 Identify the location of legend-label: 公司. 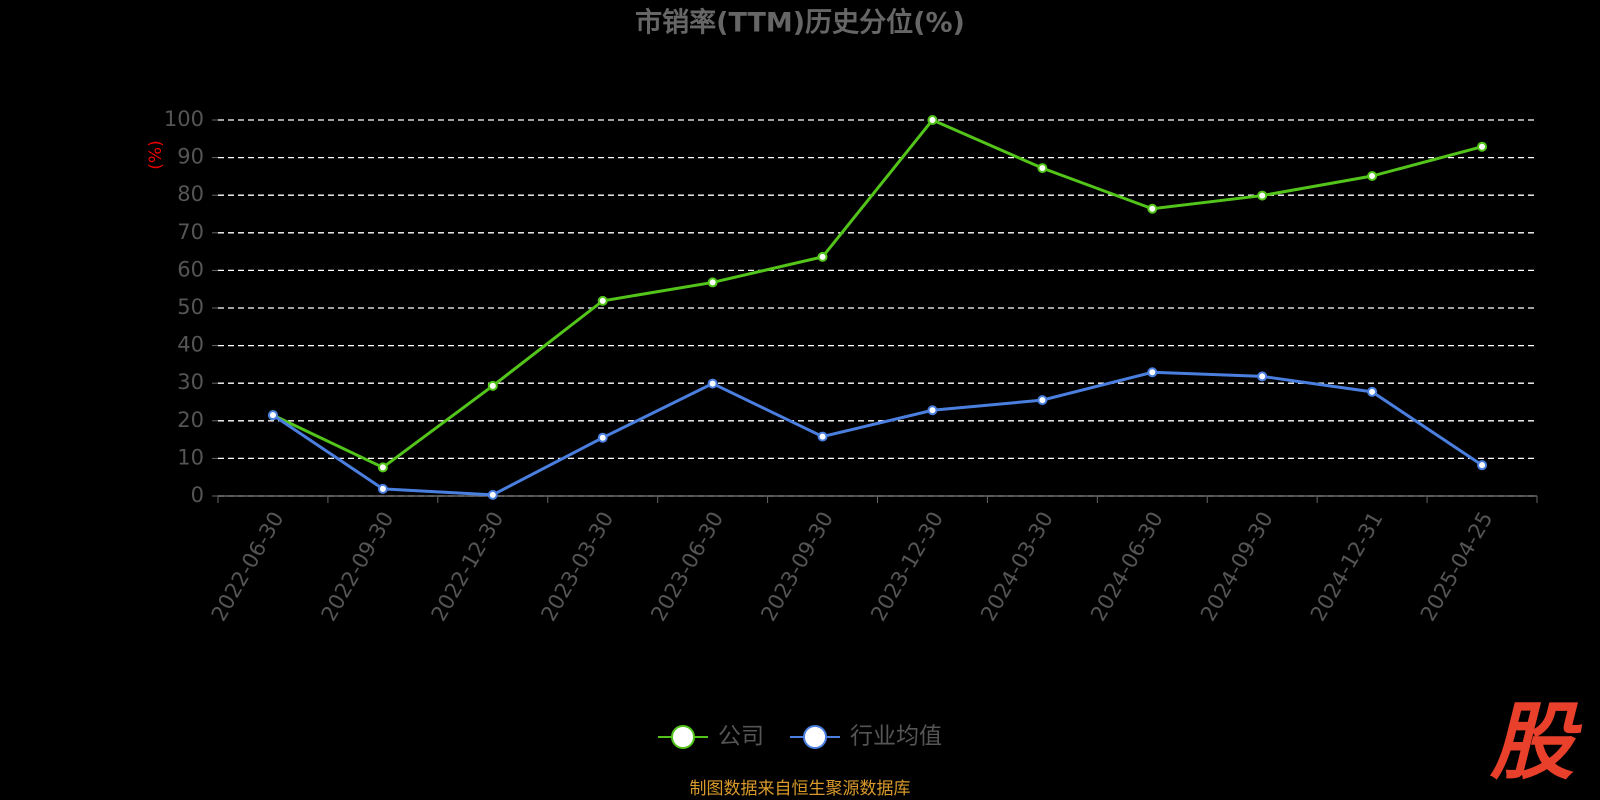
(741, 737).